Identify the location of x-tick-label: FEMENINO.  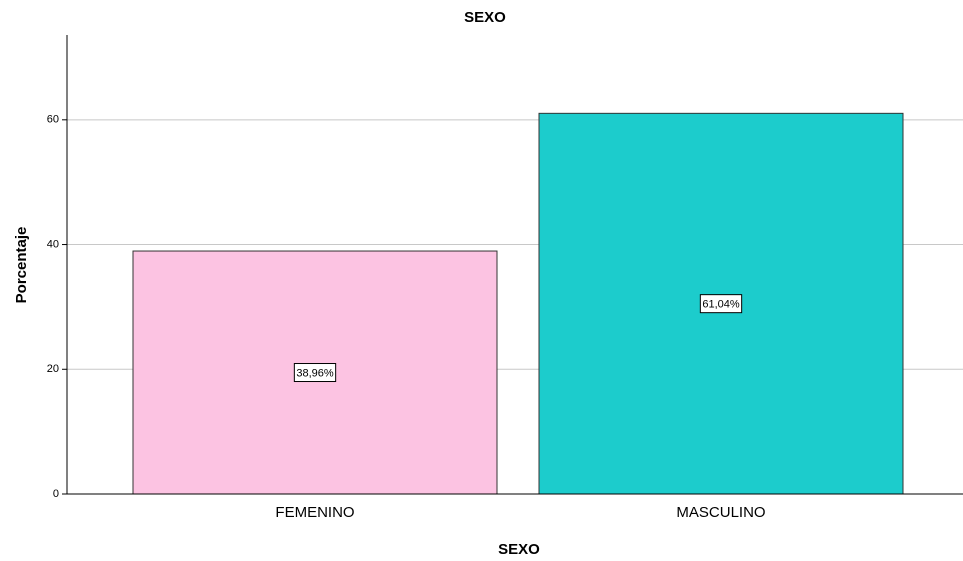
(314, 512).